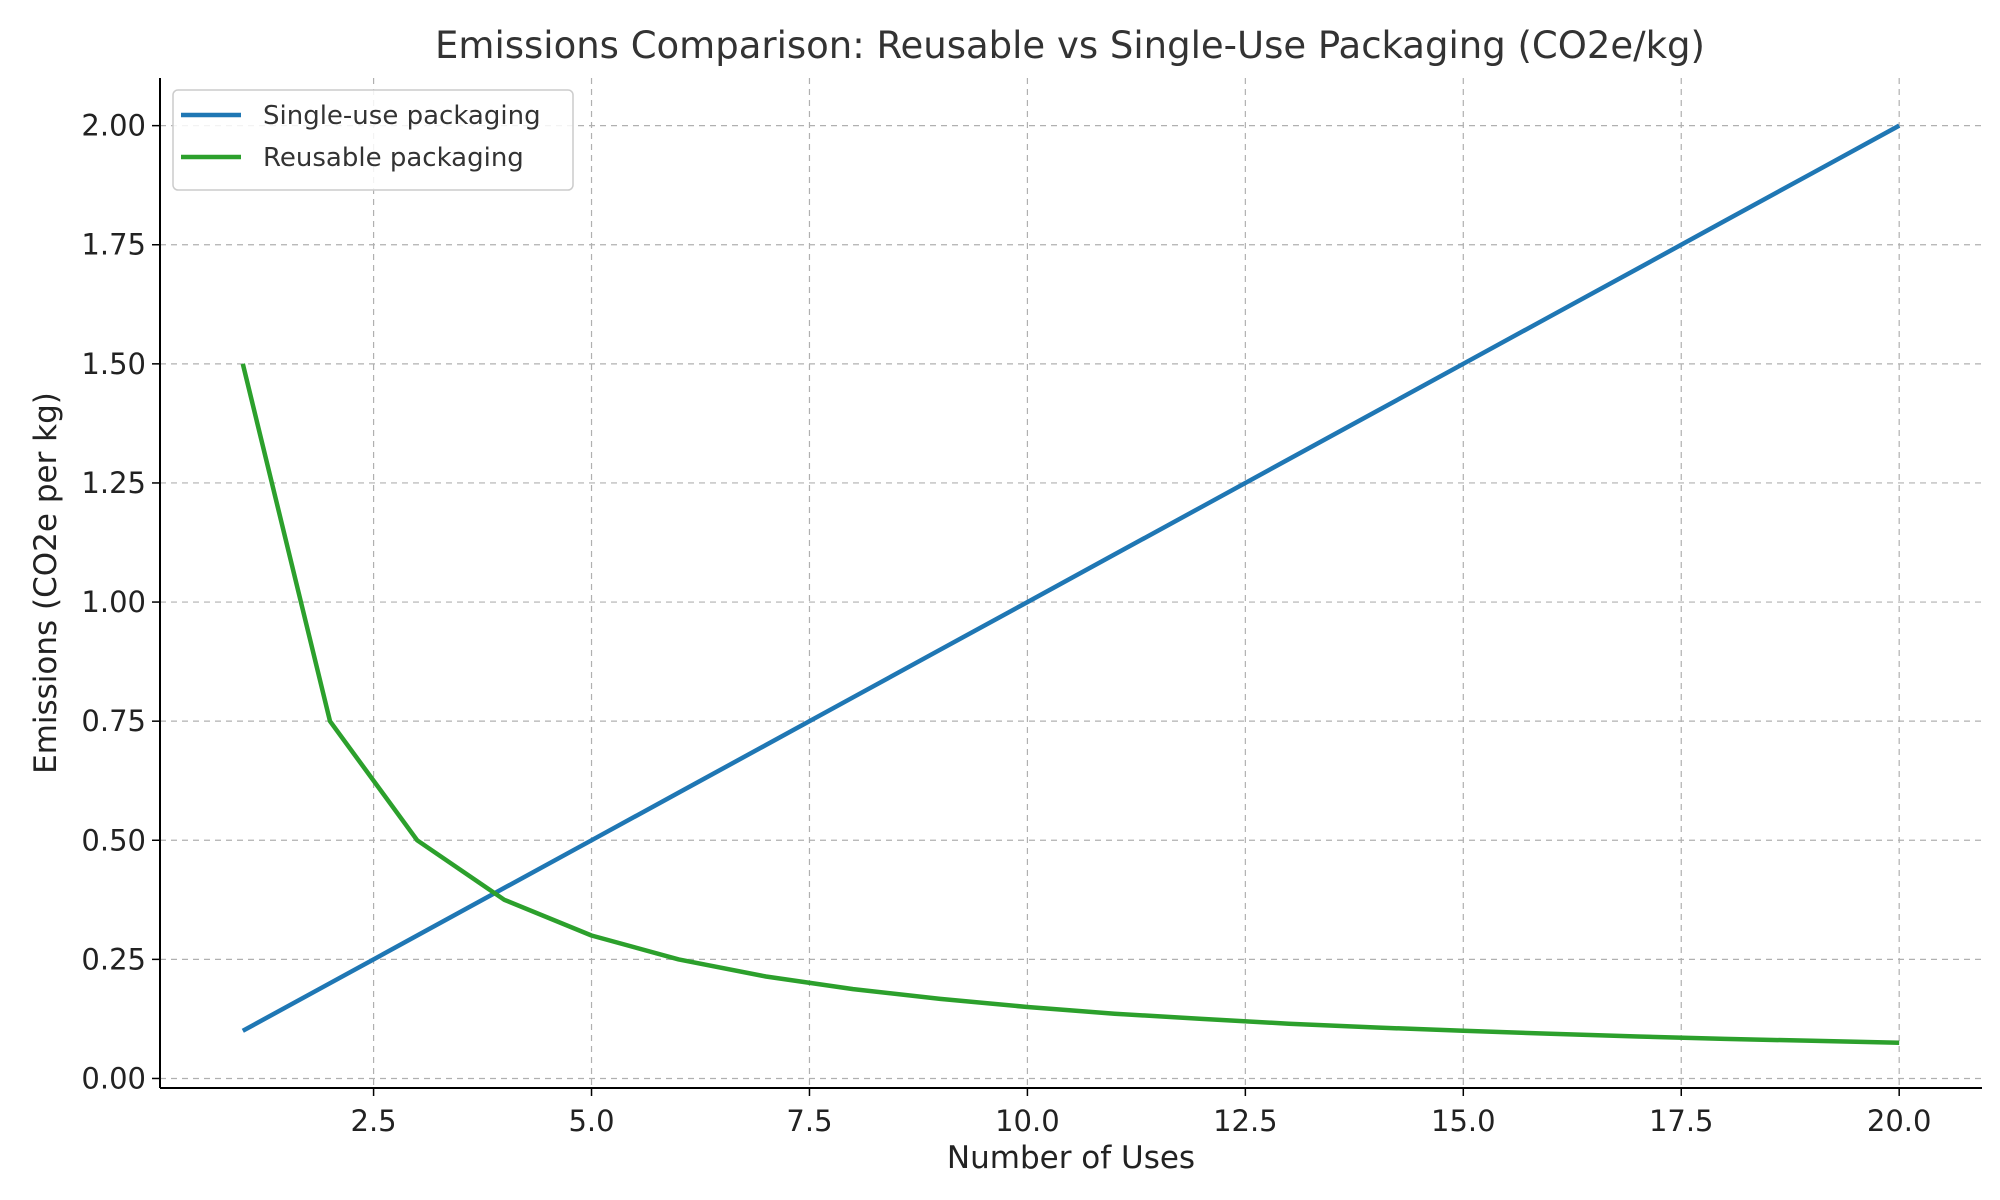  Describe the element at coordinates (113, 1078) in the screenshot. I see `y-tick-label: 0.00` at that location.